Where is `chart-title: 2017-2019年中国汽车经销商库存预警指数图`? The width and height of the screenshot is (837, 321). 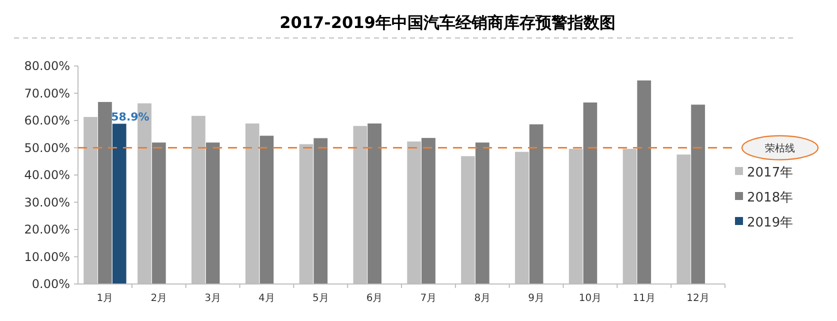
chart-title: 2017-2019年中国汽车经销商库存预警指数图 is located at coordinates (448, 22).